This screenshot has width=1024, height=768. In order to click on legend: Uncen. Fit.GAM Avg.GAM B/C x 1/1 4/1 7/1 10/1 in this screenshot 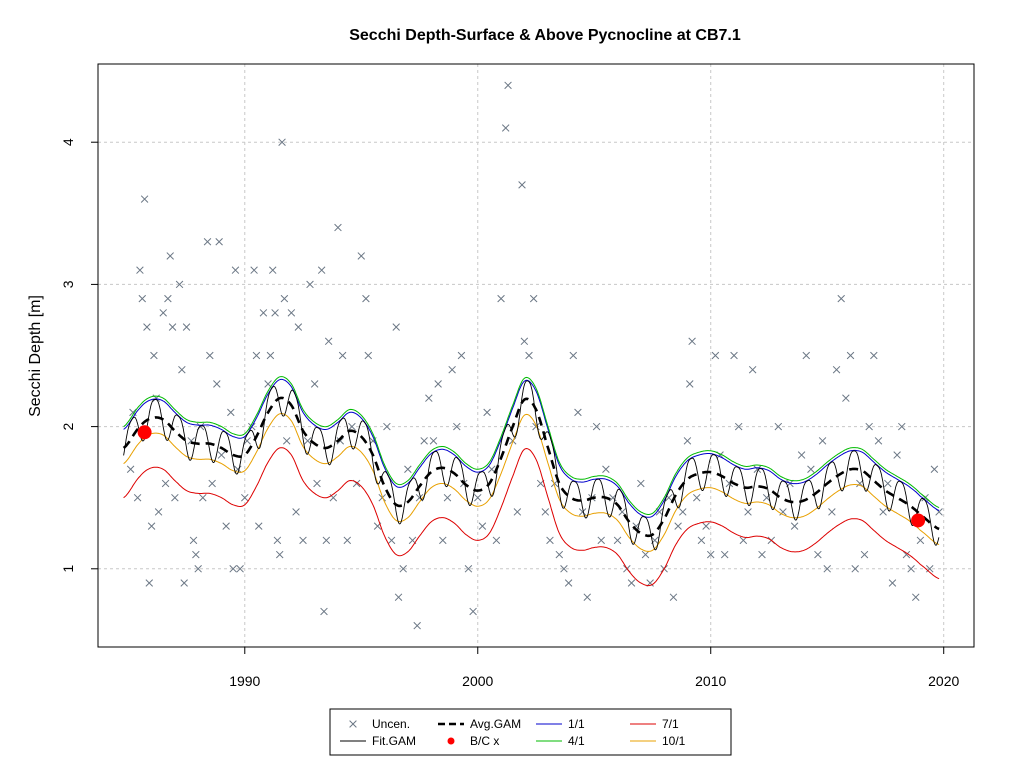, I will do `click(530, 732)`.